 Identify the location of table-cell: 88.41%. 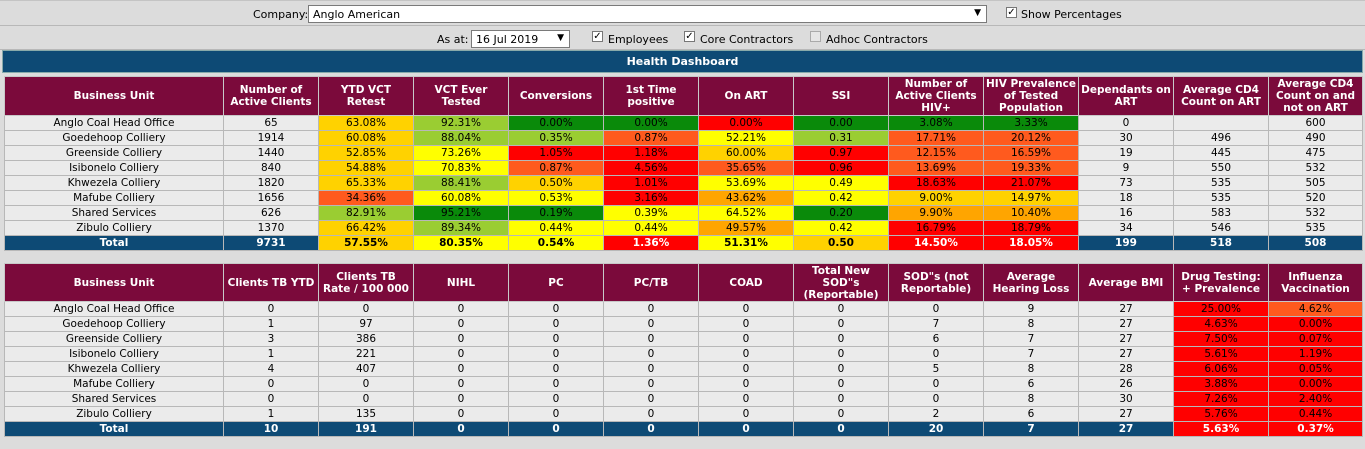
(461, 183).